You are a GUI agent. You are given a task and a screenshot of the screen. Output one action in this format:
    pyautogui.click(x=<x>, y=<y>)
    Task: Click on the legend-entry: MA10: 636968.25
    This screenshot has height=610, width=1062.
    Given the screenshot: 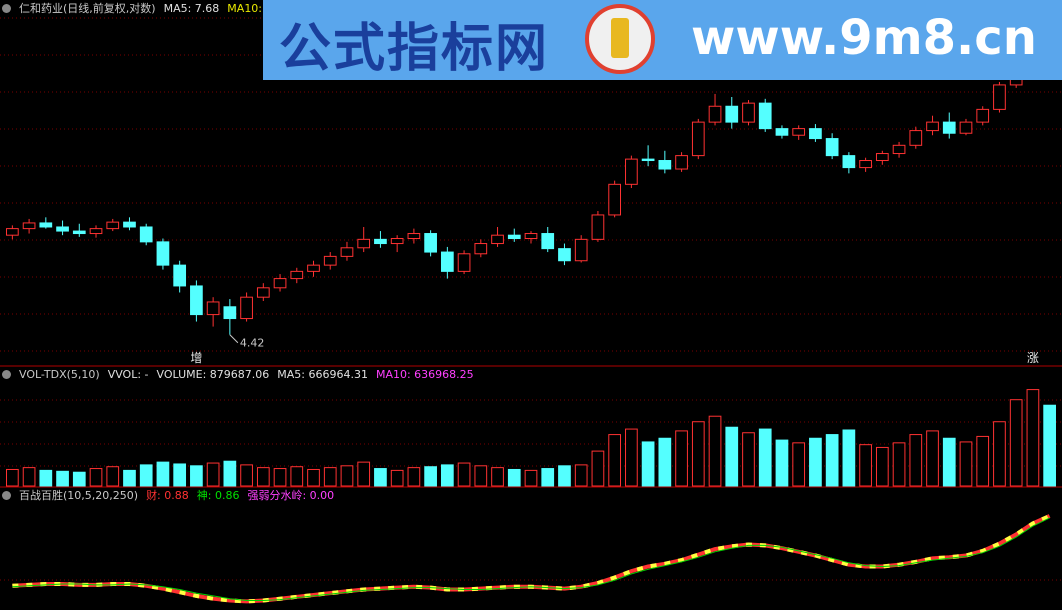 What is the action you would take?
    pyautogui.click(x=424, y=374)
    